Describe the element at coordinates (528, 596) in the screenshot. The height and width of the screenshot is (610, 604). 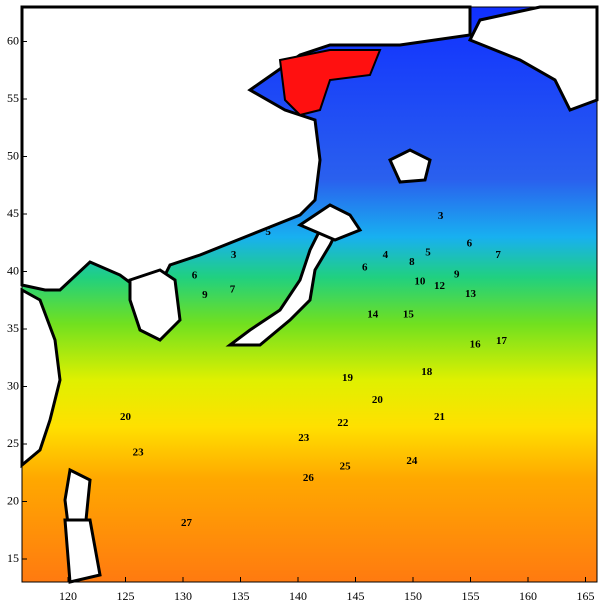
I see `x-tick-label: 160` at that location.